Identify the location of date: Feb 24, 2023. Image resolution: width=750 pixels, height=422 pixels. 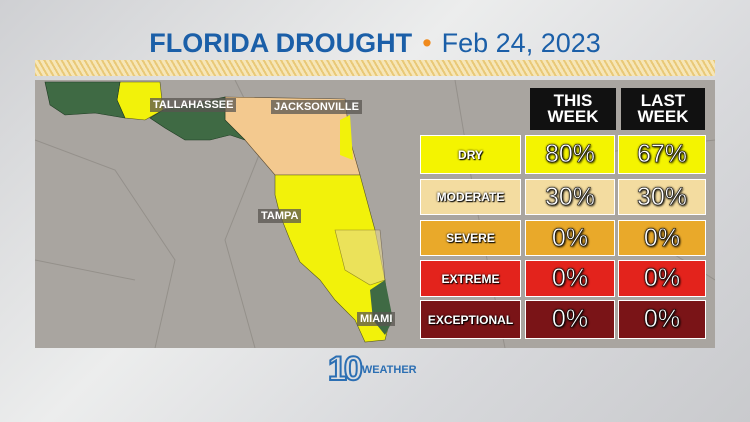
(521, 43).